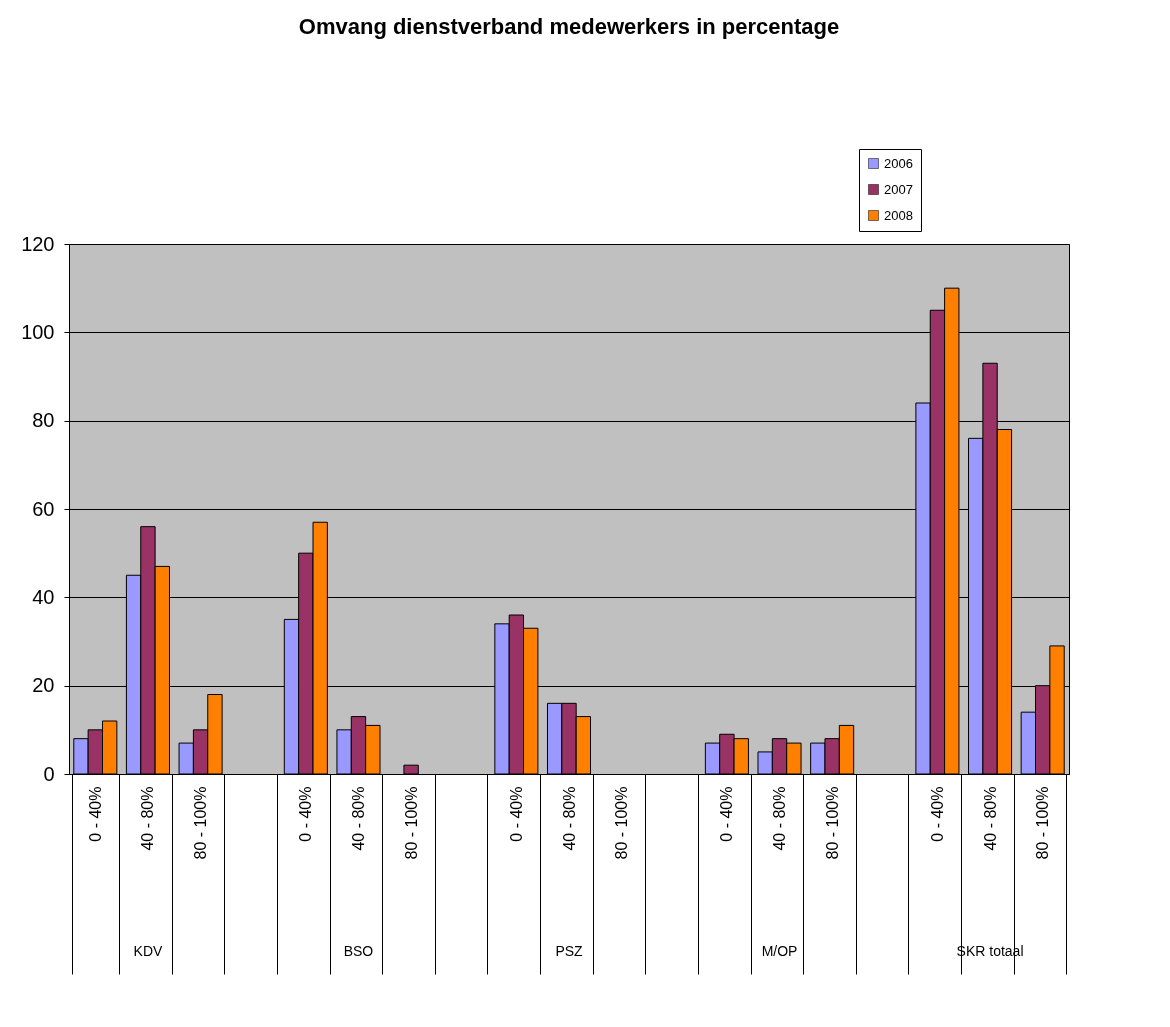  What do you see at coordinates (43, 508) in the screenshot?
I see `y-tick-label: 60` at bounding box center [43, 508].